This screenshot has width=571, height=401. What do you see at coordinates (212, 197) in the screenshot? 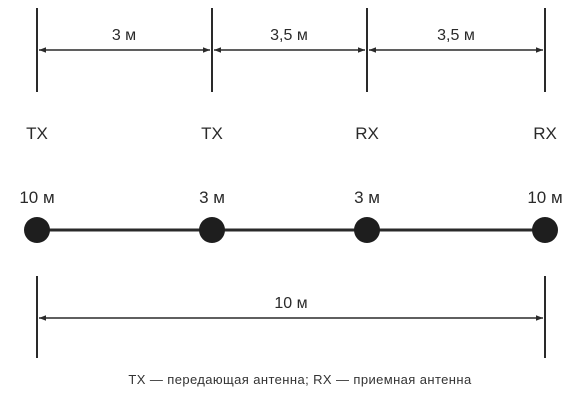
I see `antenna-distance-label-2: 3 м` at bounding box center [212, 197].